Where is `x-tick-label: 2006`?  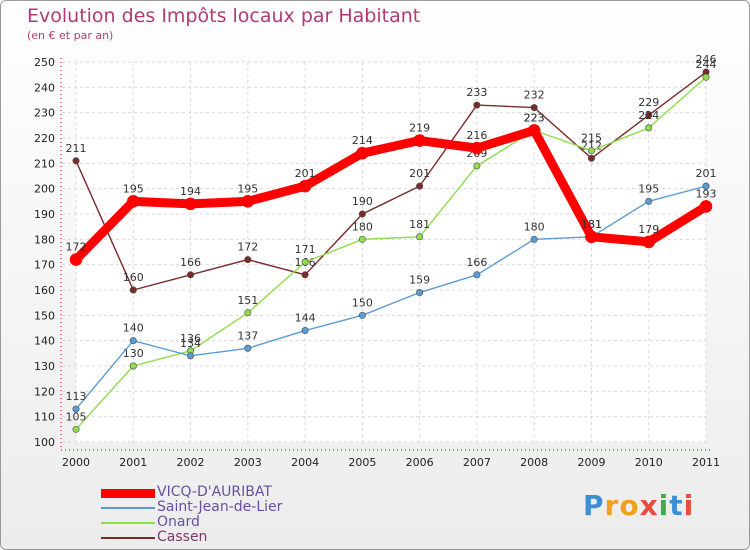 x-tick-label: 2006 is located at coordinates (420, 462).